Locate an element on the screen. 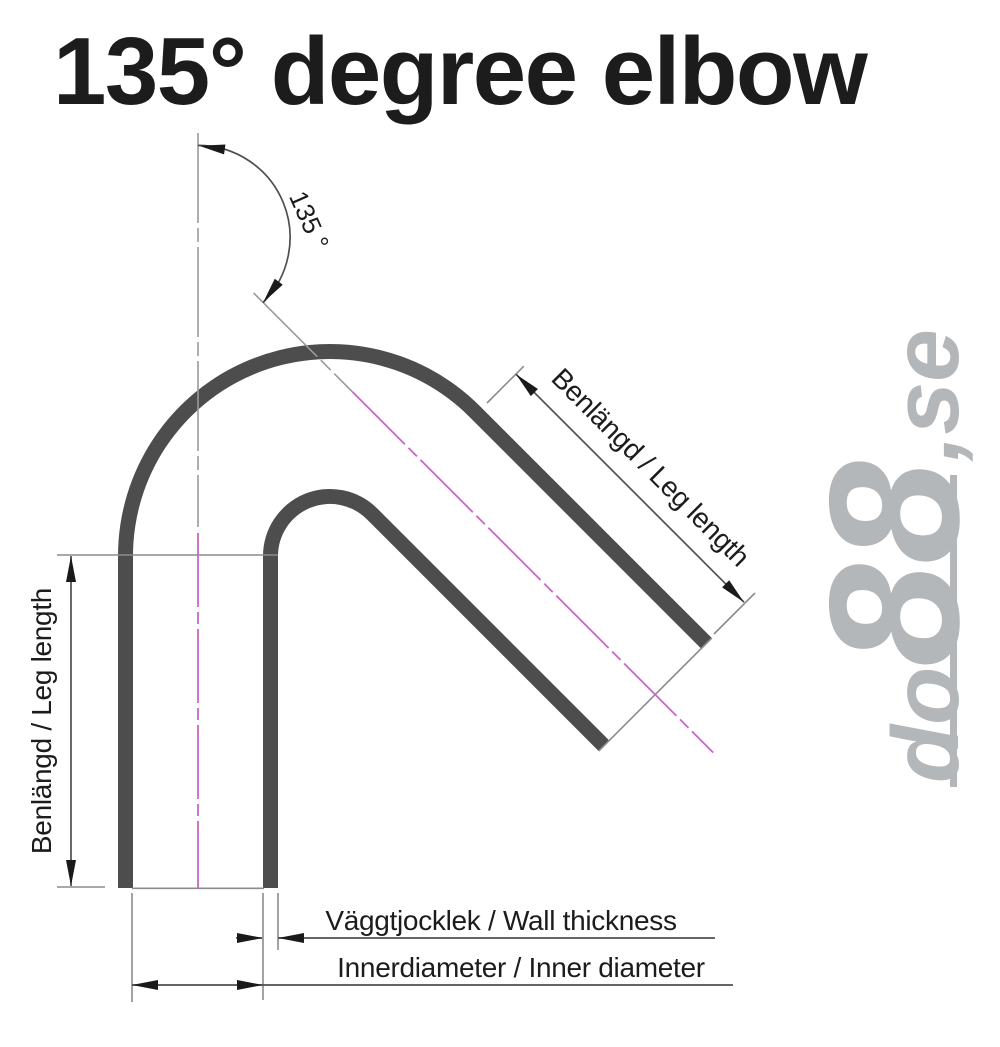  angle-arrow-bottom is located at coordinates (273, 290).